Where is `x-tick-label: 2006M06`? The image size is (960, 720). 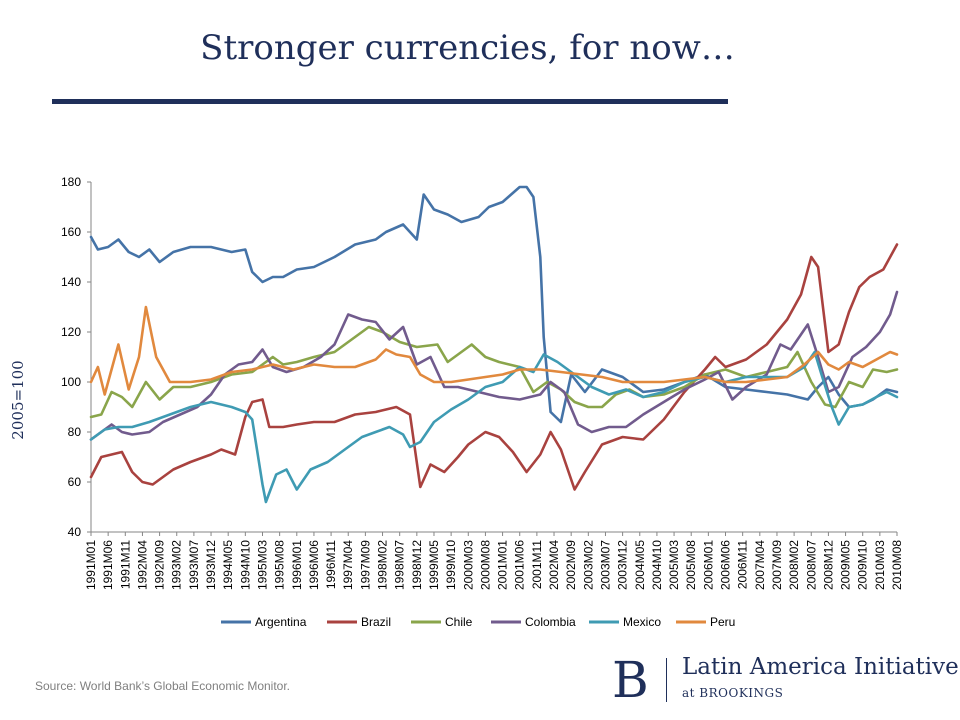
x-tick-label: 2006M06 is located at coordinates (726, 565).